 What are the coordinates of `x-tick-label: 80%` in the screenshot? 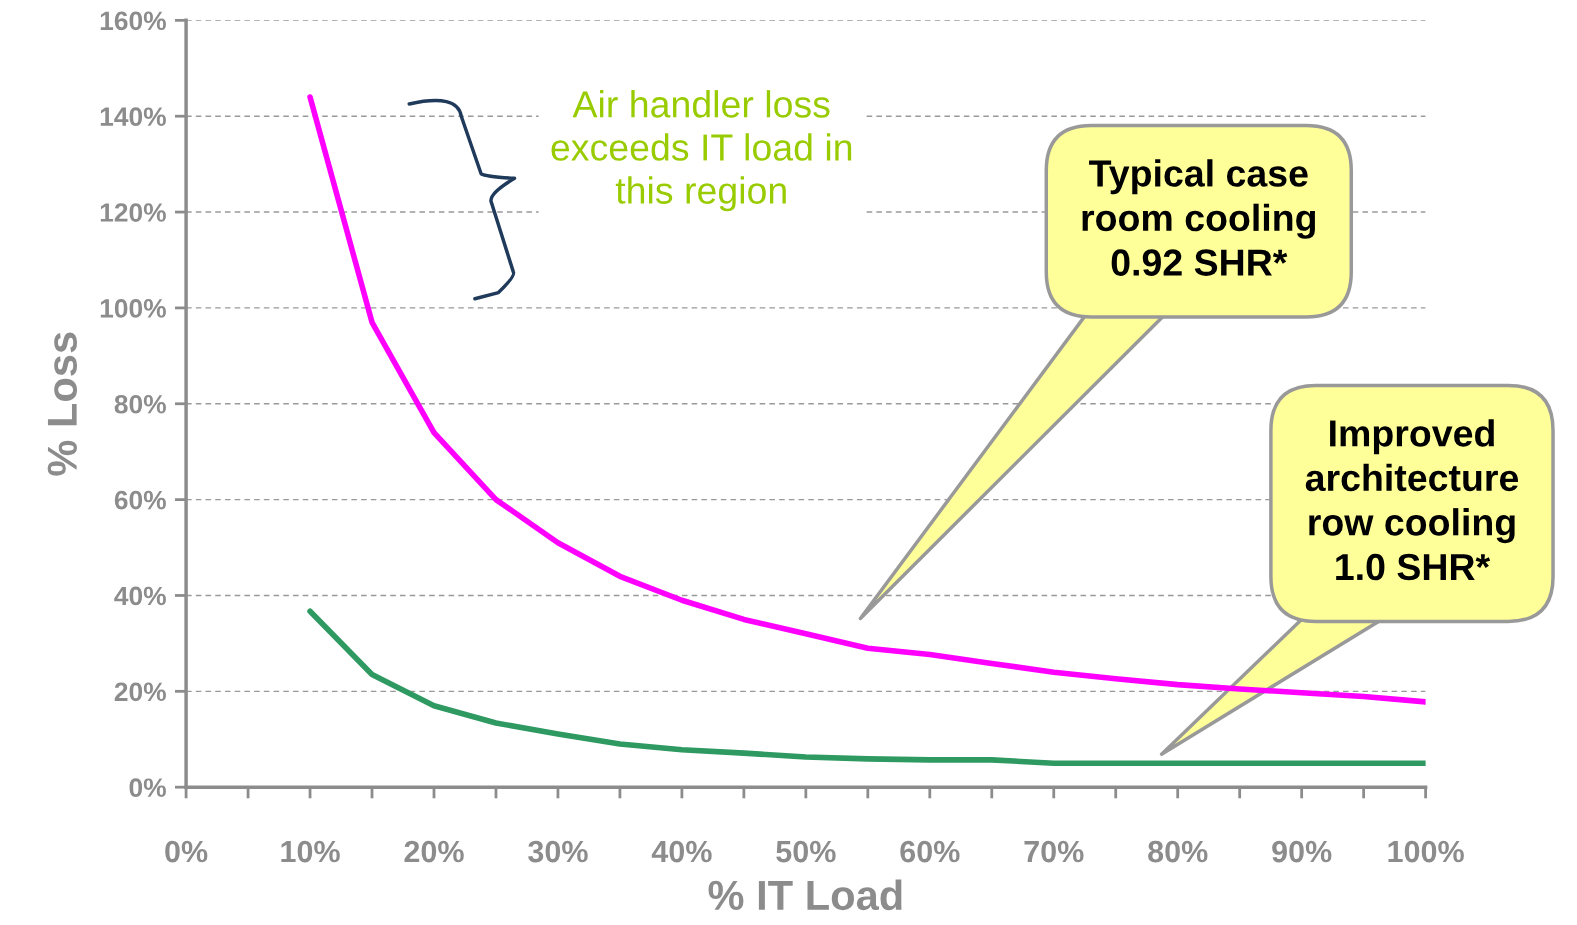 It's located at (1178, 851).